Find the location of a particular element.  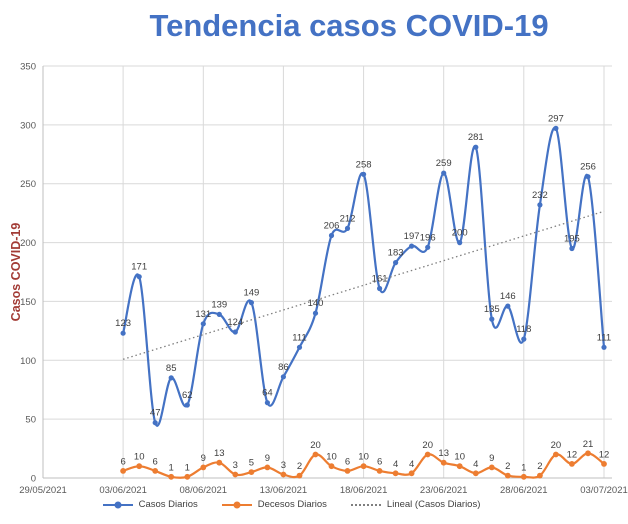

x-tick-label: 13/06/2021 is located at coordinates (284, 490).